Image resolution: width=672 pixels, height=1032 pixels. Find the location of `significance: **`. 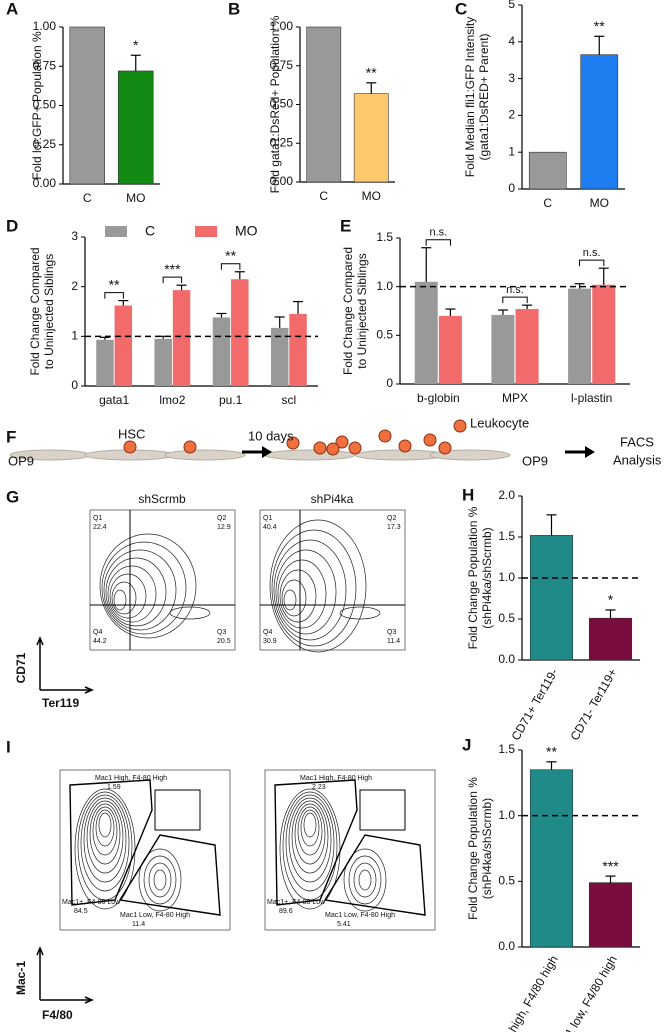

significance: ** is located at coordinates (230, 255).